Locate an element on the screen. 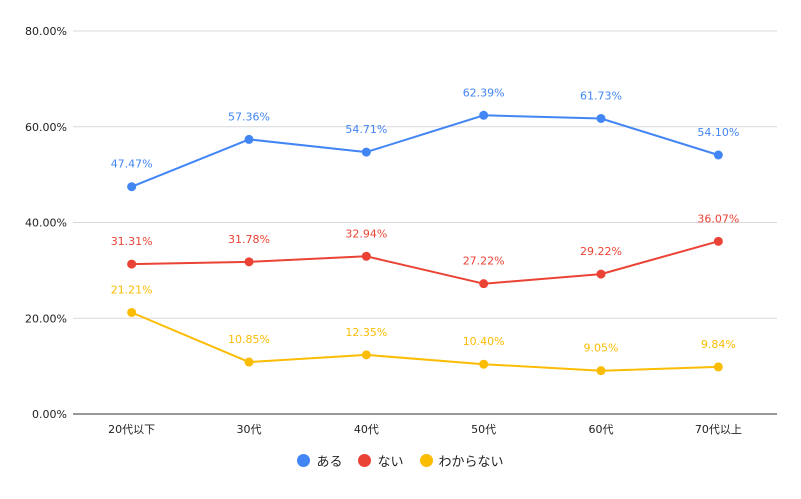 This screenshot has height=499, width=801. x-tick-label: 40代 is located at coordinates (366, 429).